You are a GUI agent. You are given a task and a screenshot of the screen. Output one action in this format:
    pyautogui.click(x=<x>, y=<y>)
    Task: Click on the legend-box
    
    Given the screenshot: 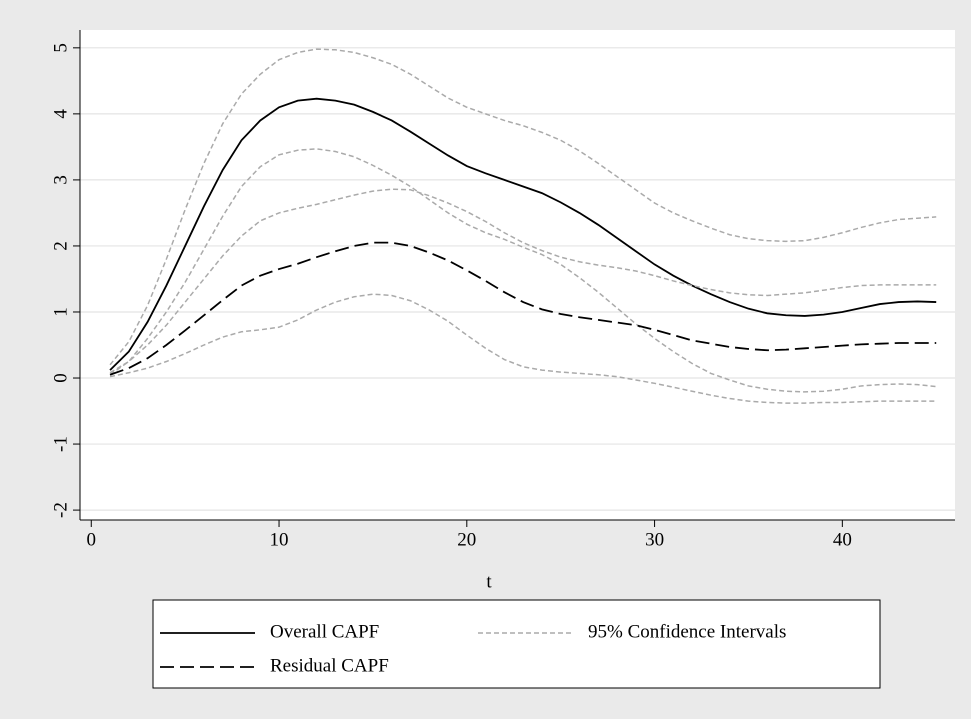 What is the action you would take?
    pyautogui.click(x=516, y=644)
    